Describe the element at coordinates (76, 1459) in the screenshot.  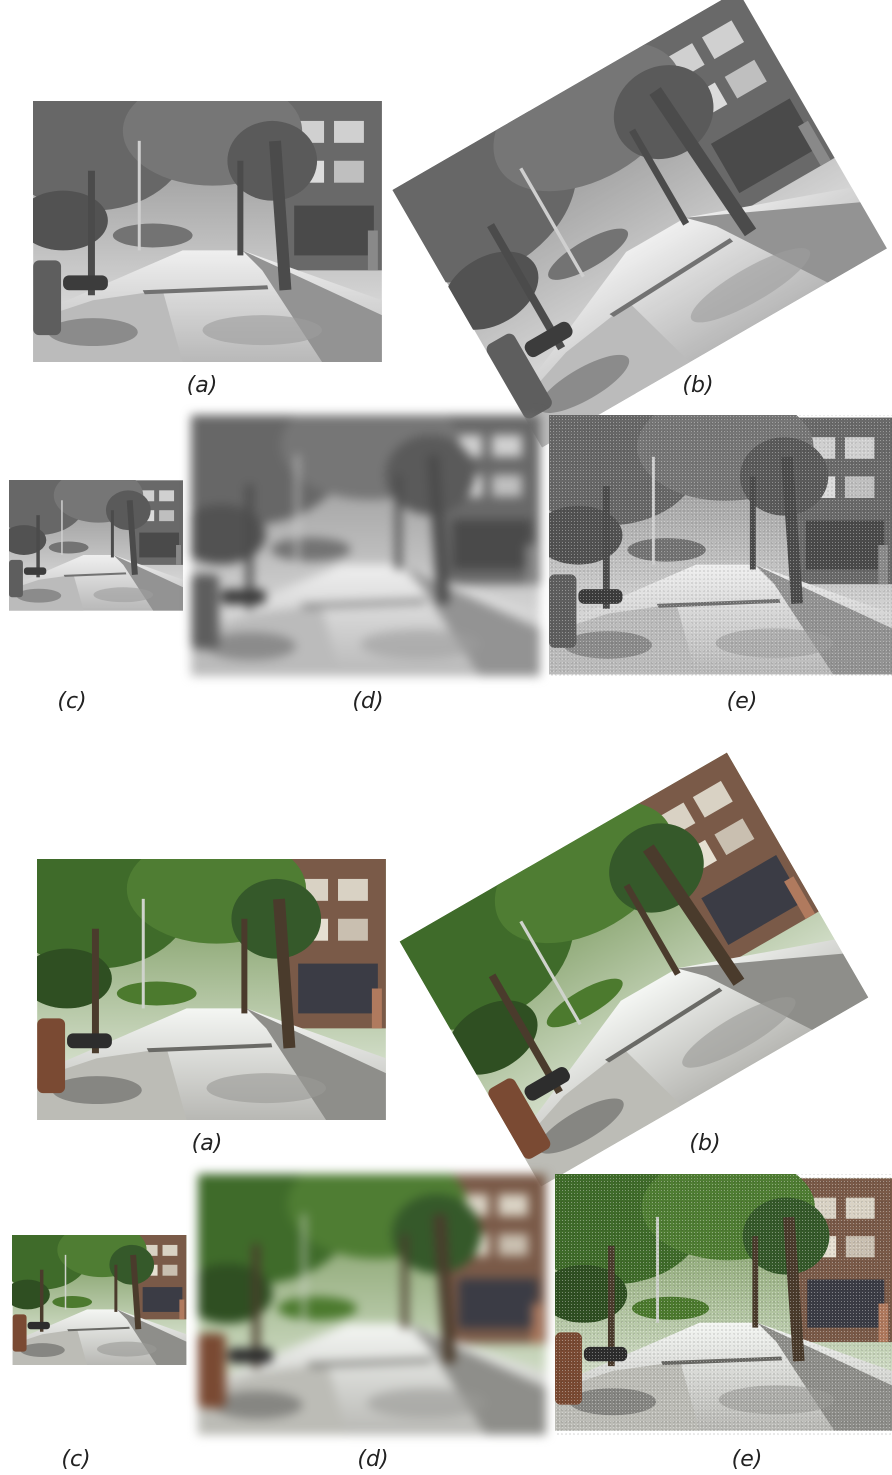
I see `color-caption-c: (c)` at that location.